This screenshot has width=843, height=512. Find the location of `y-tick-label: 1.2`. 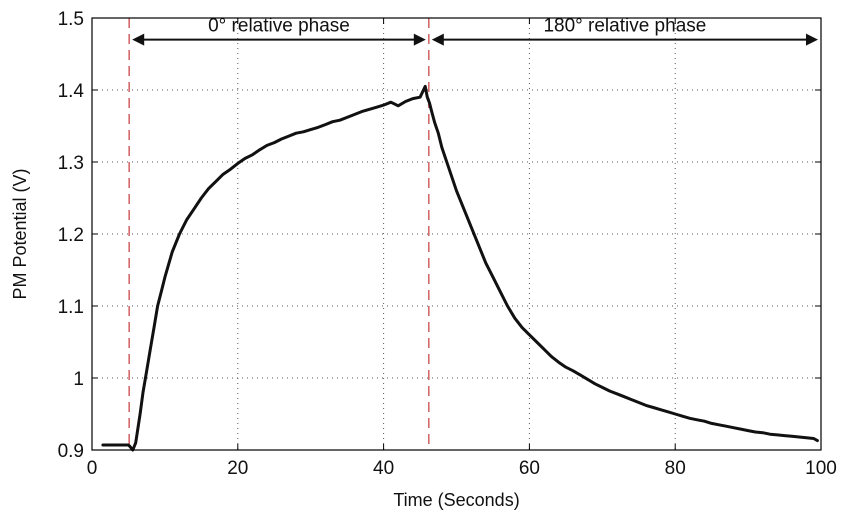

y-tick-label: 1.2 is located at coordinates (71, 235).